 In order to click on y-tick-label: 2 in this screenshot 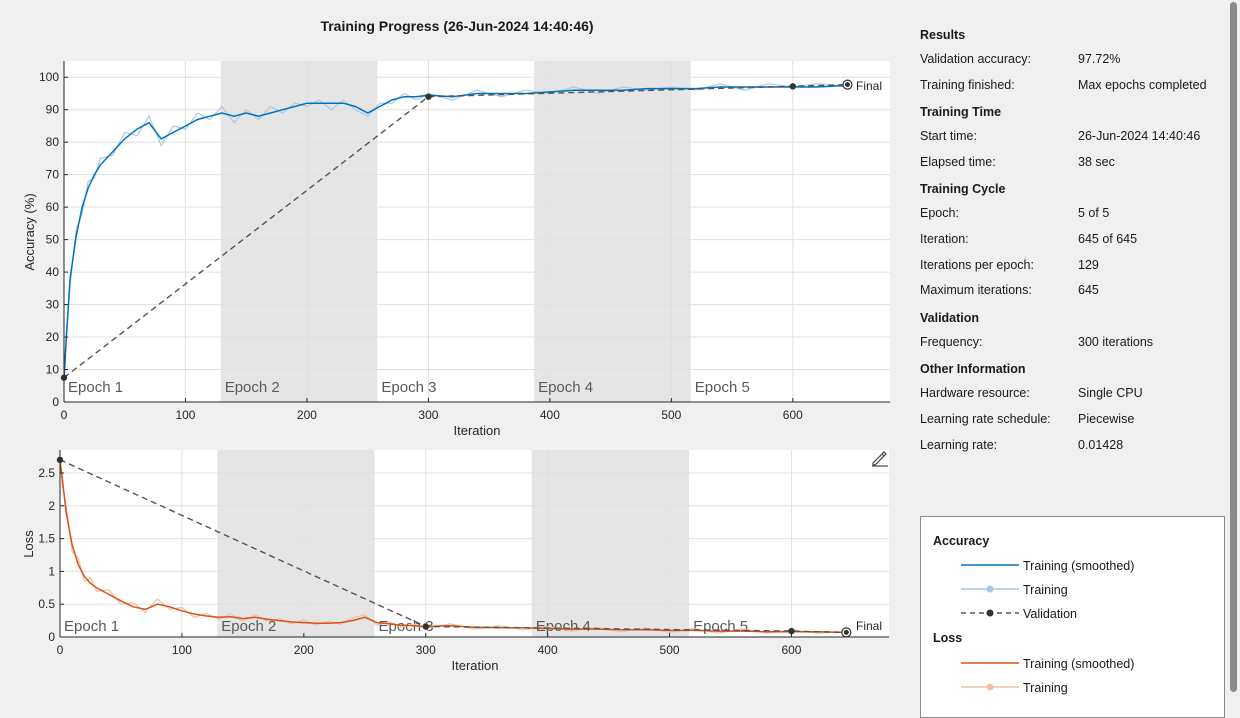, I will do `click(51, 506)`.